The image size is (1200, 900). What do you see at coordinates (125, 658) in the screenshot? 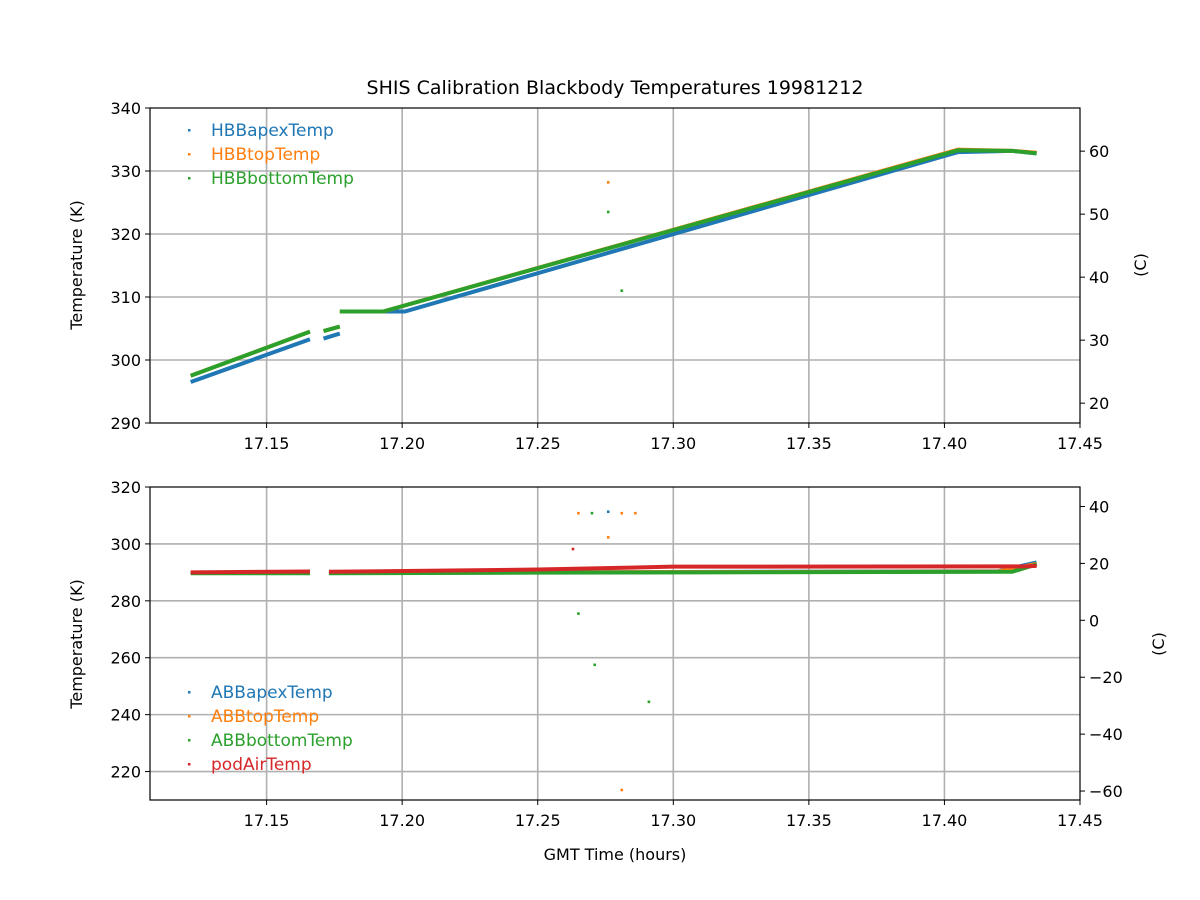
I see `y-tick-label: 260` at bounding box center [125, 658].